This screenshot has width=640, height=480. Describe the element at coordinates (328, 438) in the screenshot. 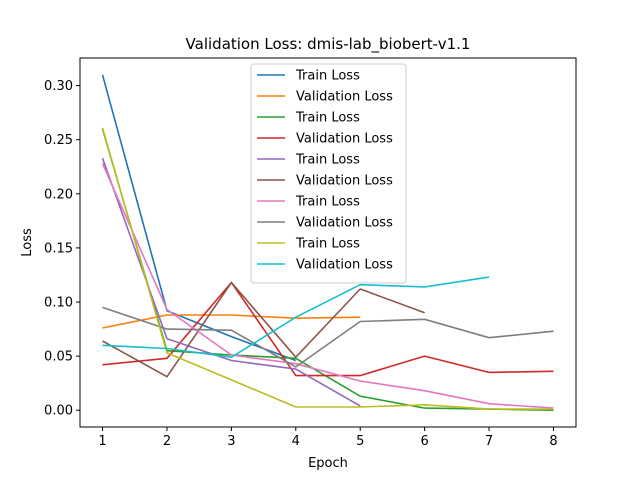

I see `x-axis: 1 2 3 4 5 6 7 8` at that location.